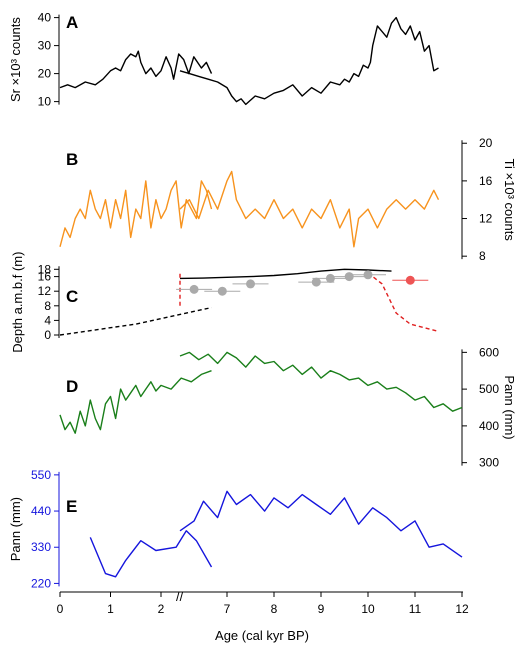 This screenshot has height=654, width=526. What do you see at coordinates (110, 609) in the screenshot?
I see `x-tick-label: 1` at bounding box center [110, 609].